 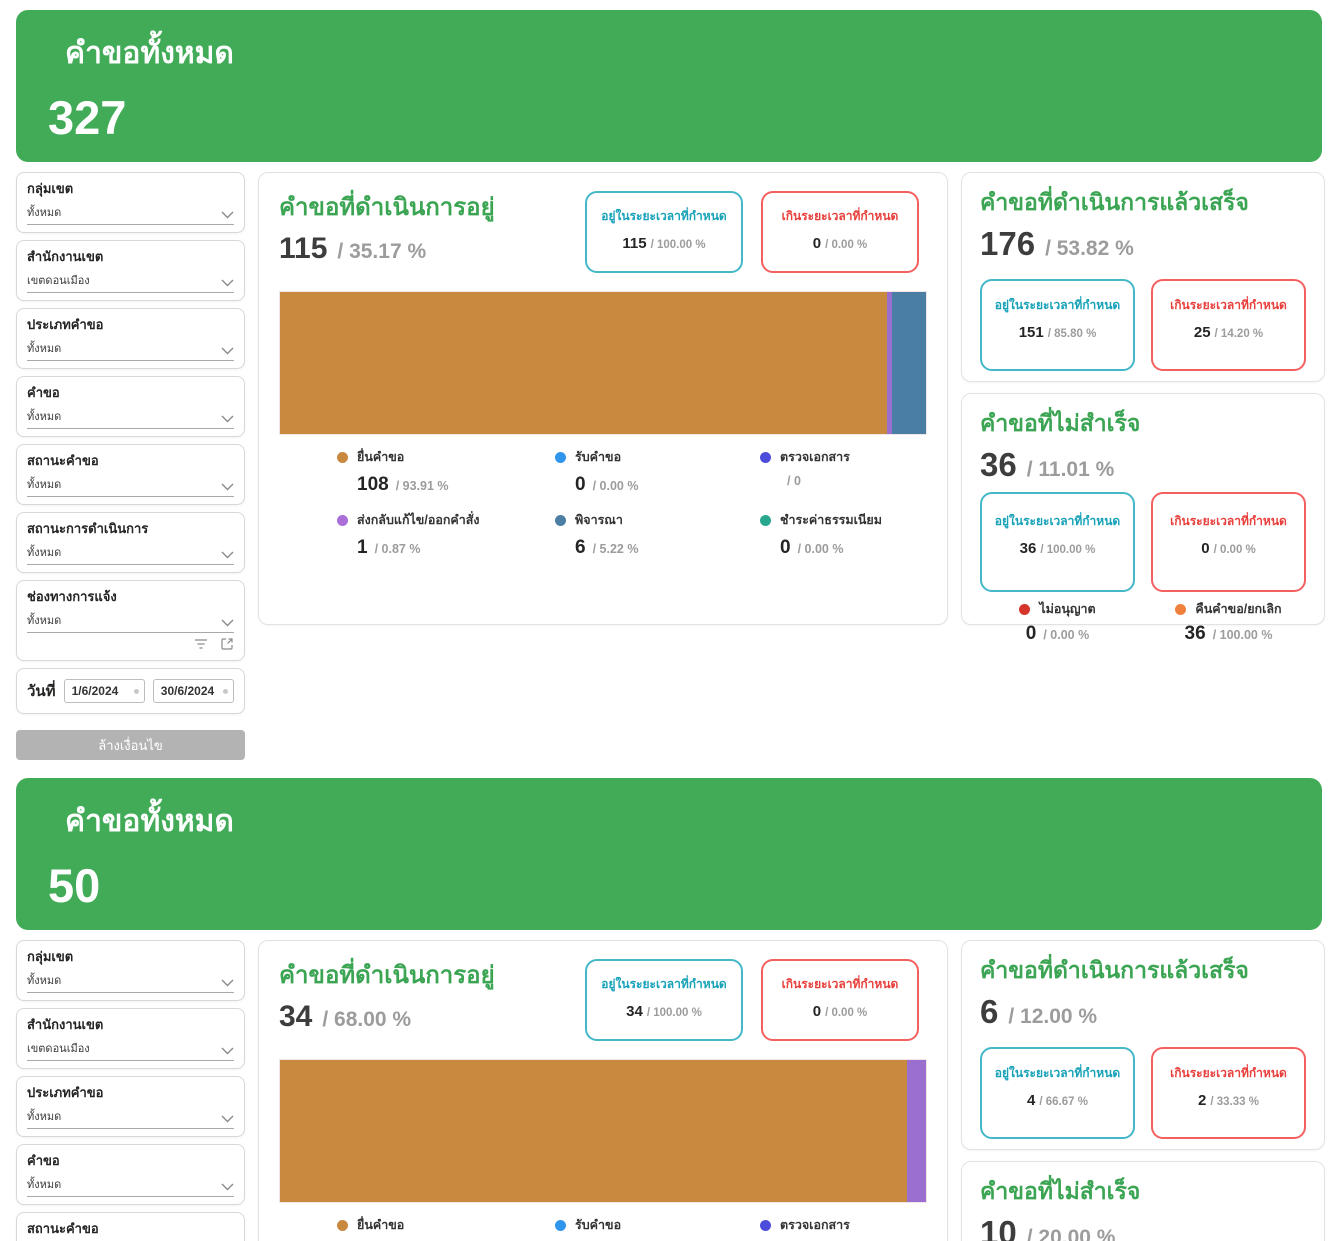 I want to click on completed-percent: / 53.82 %, so click(x=1089, y=248).